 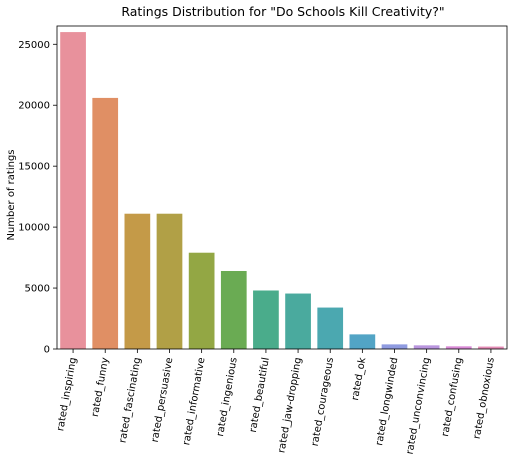 What do you see at coordinates (323, 402) in the screenshot?
I see `x-tick-label: rated_courageous` at bounding box center [323, 402].